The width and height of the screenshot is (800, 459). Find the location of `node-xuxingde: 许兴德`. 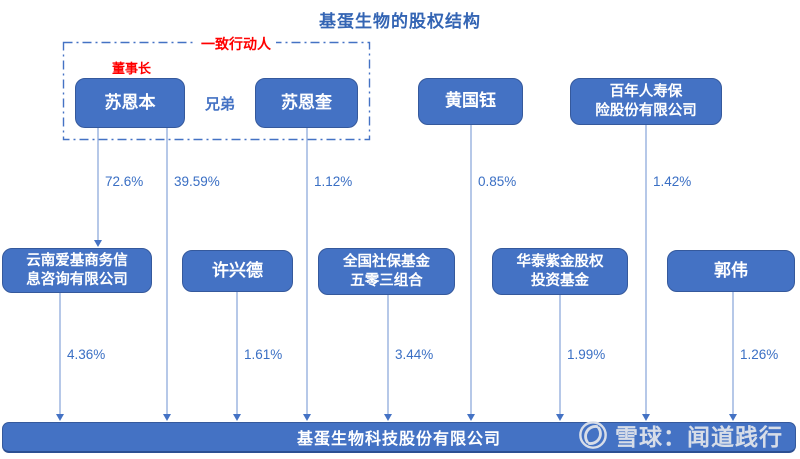

node-xuxingde: 许兴德 is located at coordinates (237, 271).